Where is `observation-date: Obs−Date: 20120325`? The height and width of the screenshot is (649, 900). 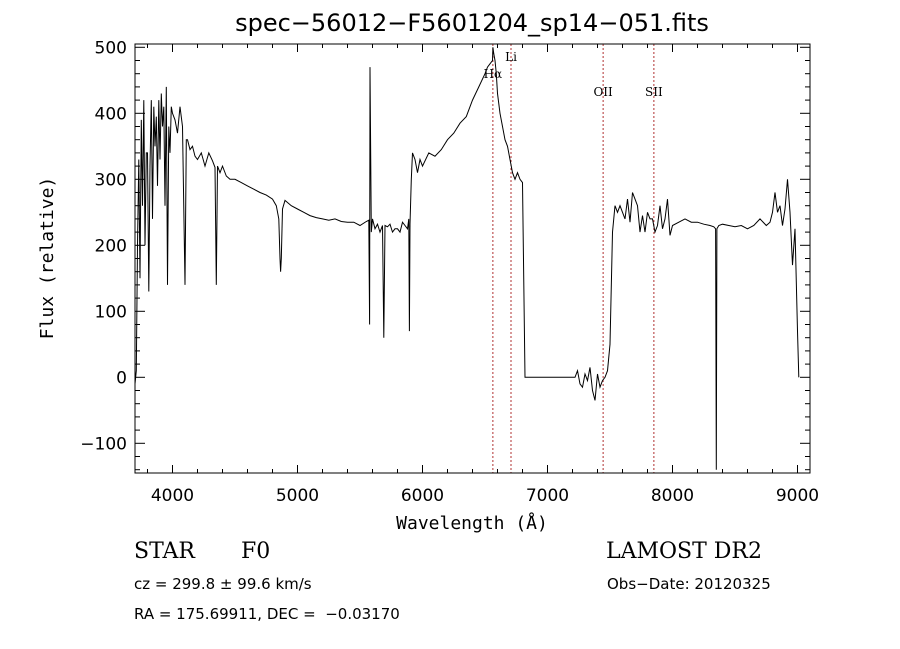 observation-date: Obs−Date: 20120325 is located at coordinates (689, 584).